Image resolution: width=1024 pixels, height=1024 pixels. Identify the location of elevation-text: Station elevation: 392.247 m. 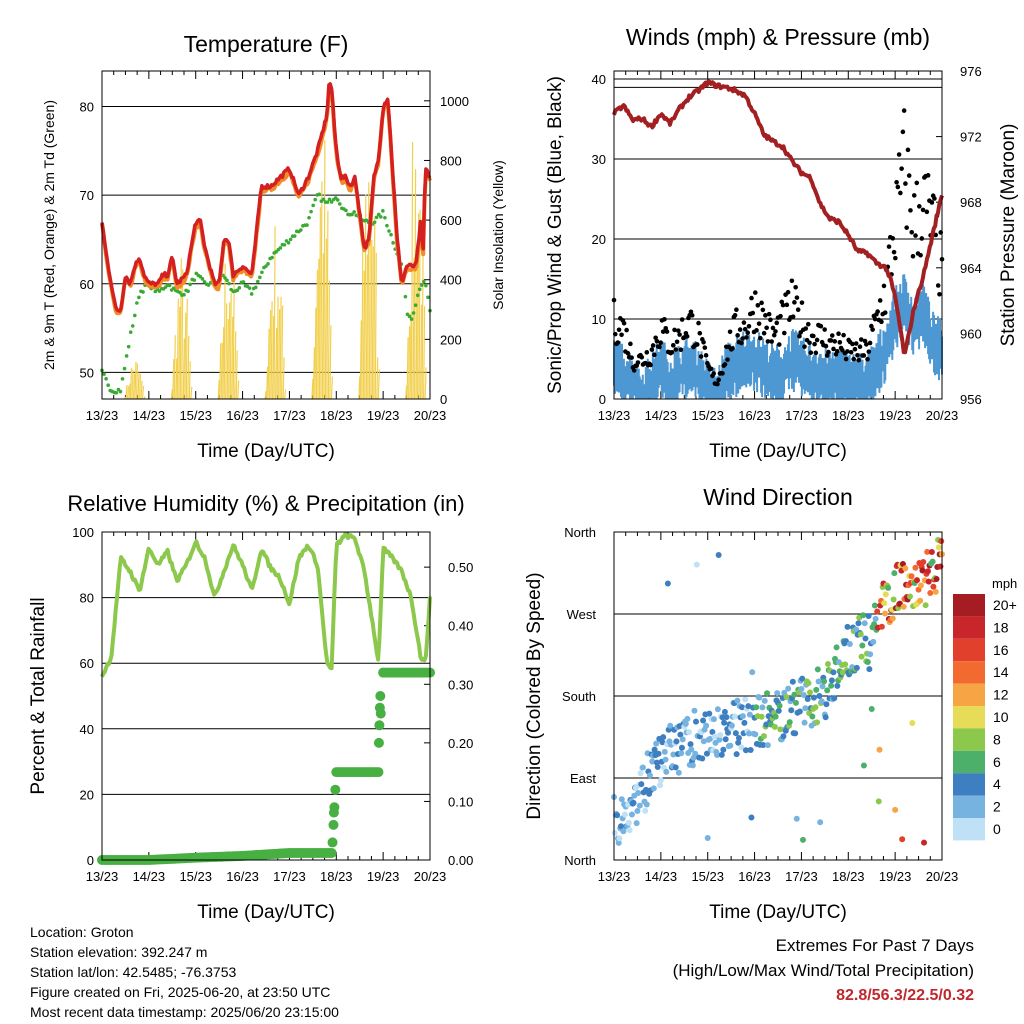
(119, 952).